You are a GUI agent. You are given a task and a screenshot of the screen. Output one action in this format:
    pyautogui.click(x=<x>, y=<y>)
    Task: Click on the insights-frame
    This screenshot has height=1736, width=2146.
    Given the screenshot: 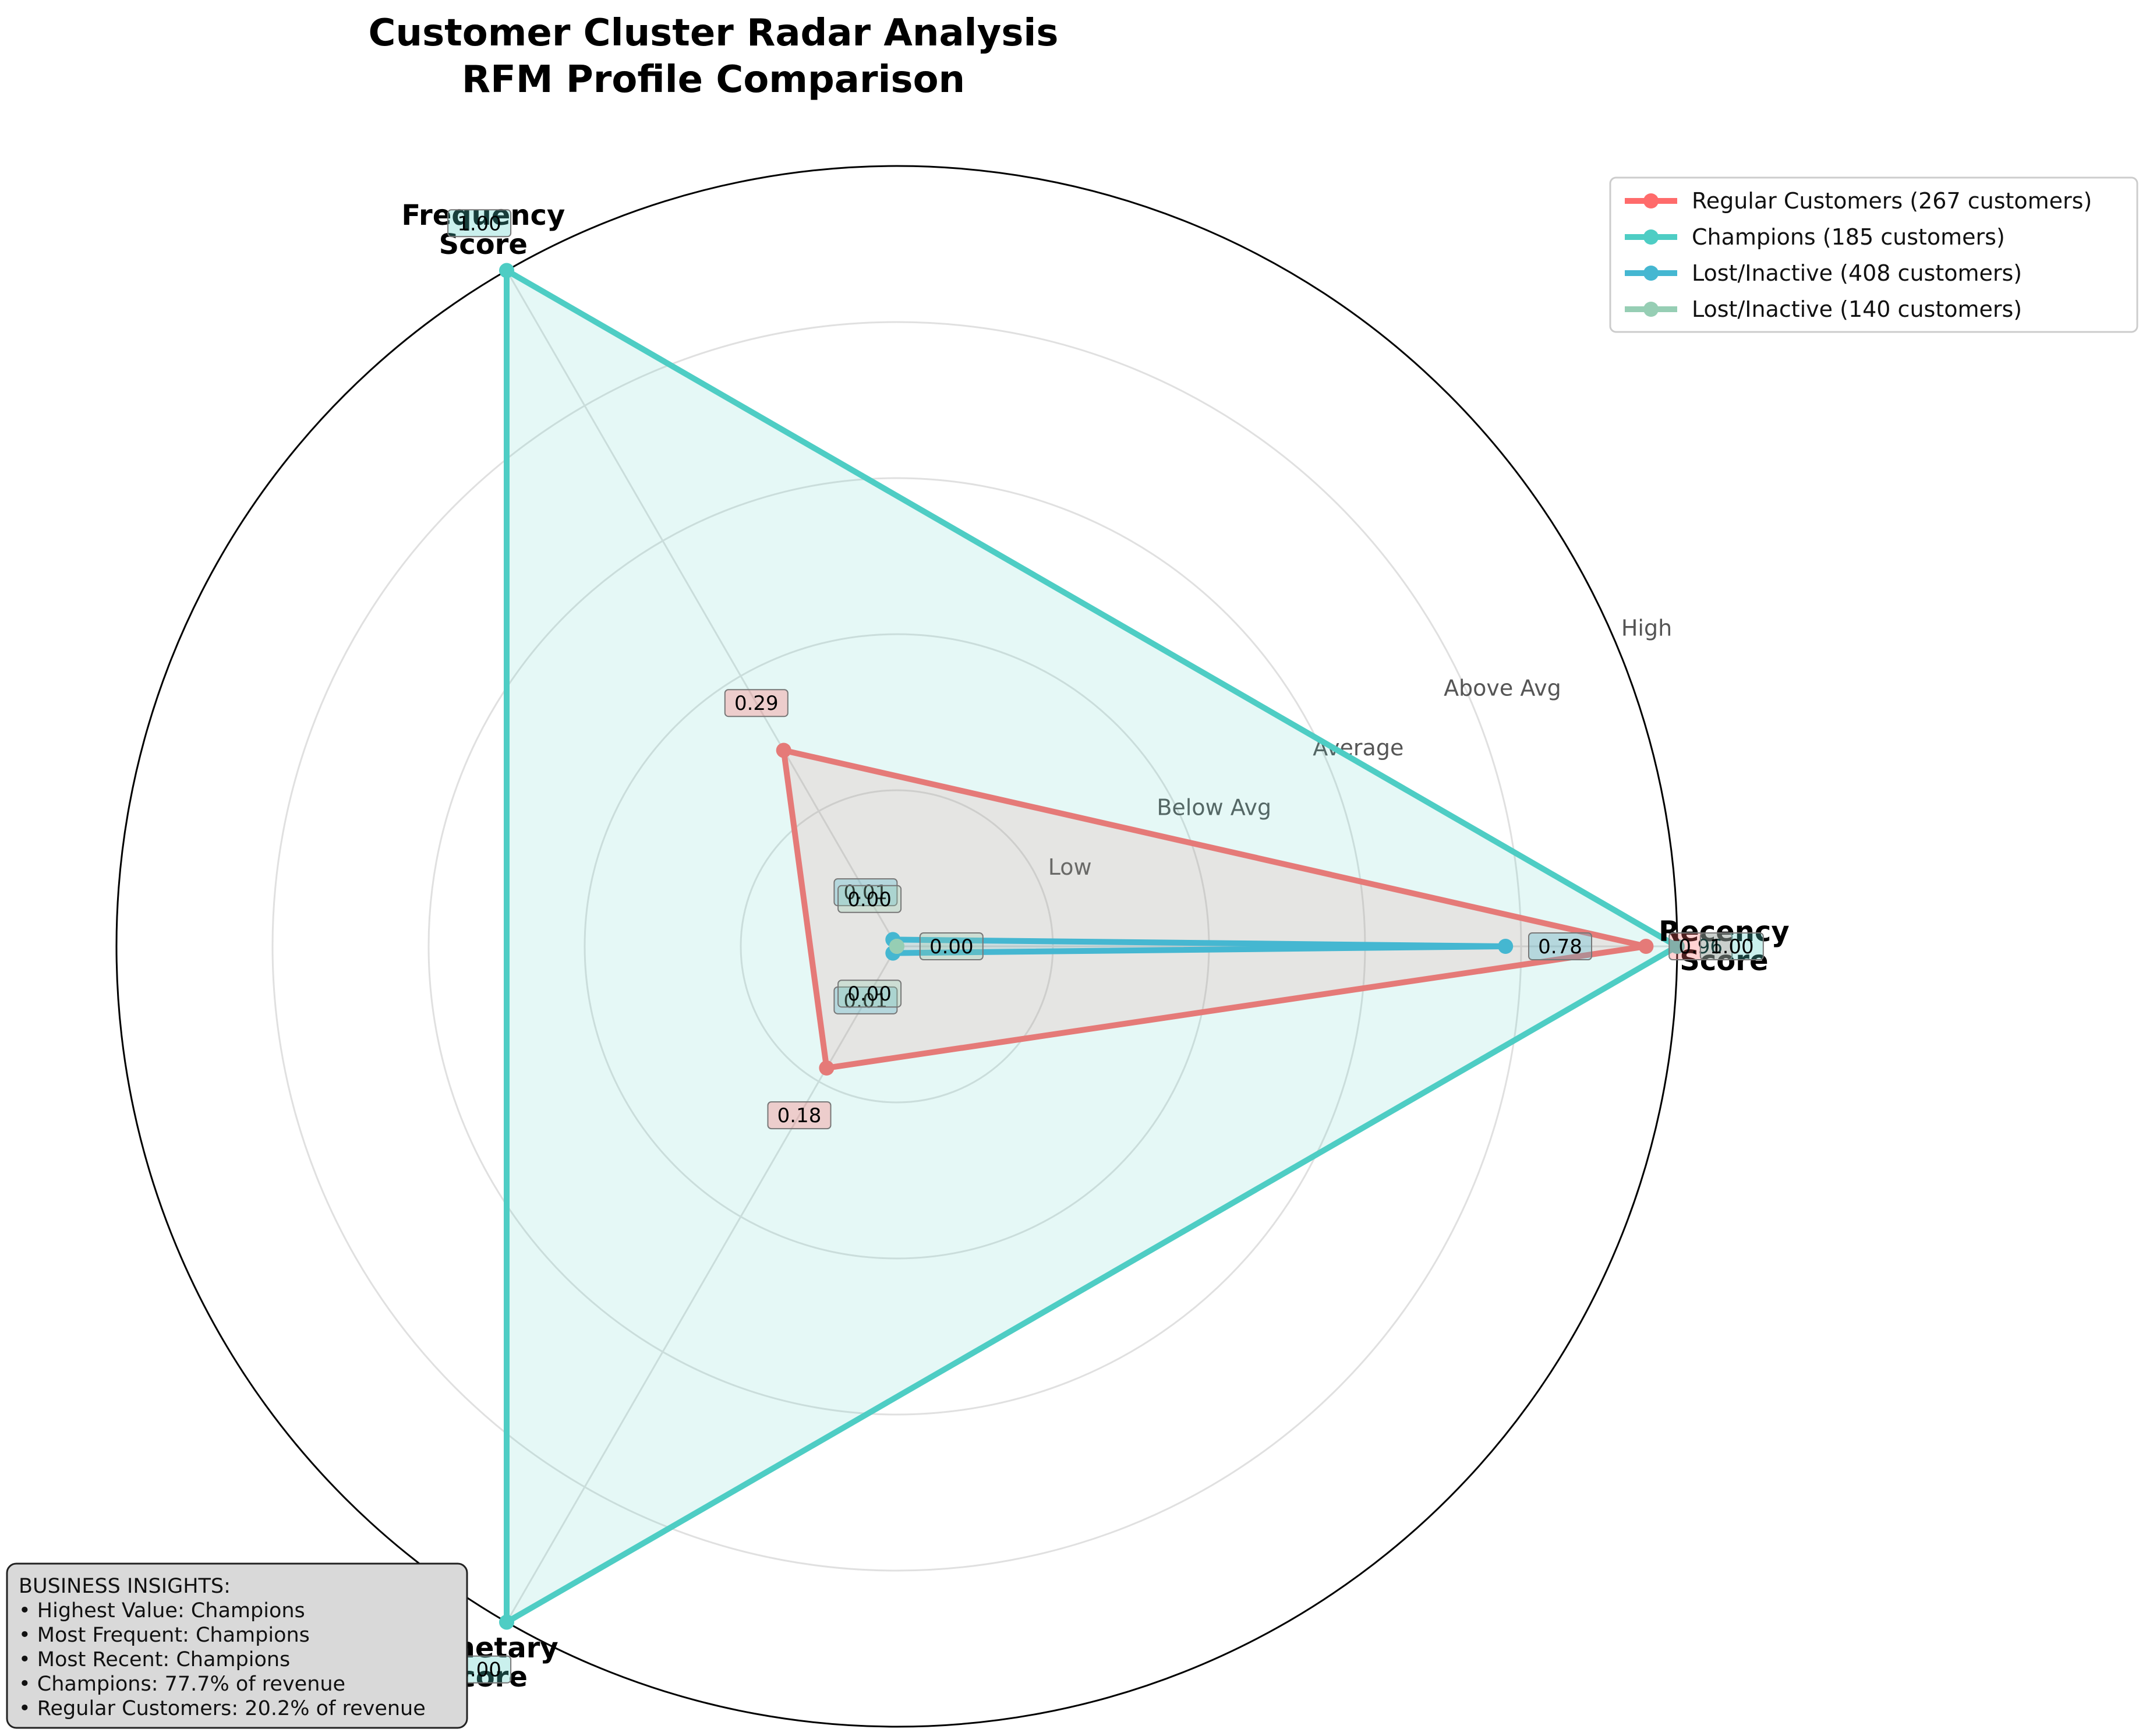 What is the action you would take?
    pyautogui.click(x=237, y=1646)
    